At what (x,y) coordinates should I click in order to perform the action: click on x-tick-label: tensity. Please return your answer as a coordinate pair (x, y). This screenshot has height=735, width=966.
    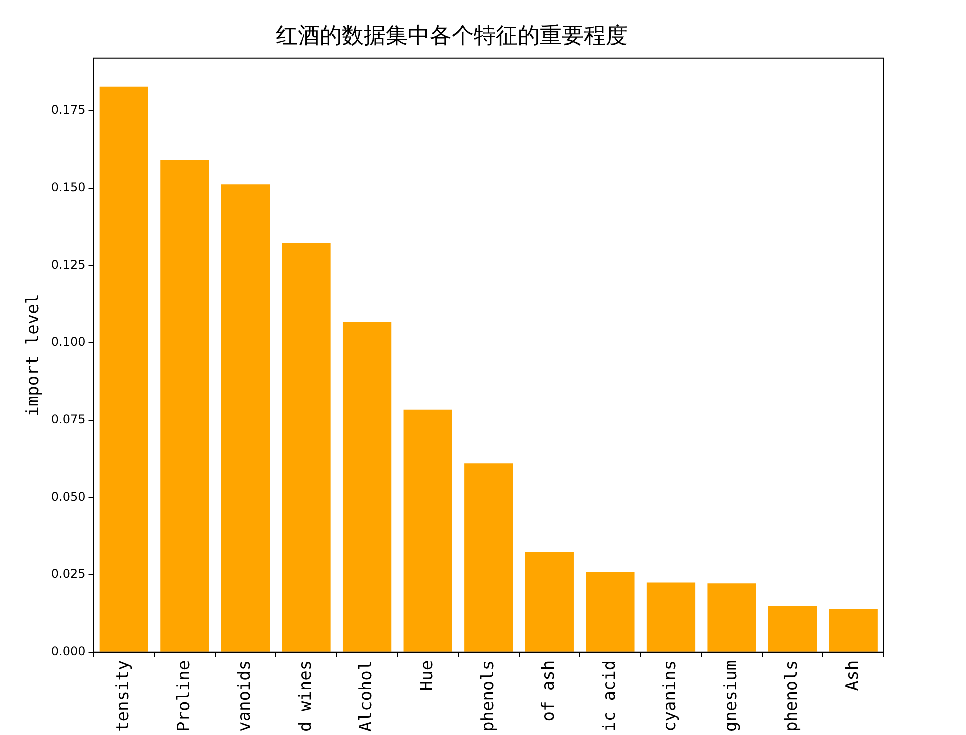
    Looking at the image, I should click on (124, 696).